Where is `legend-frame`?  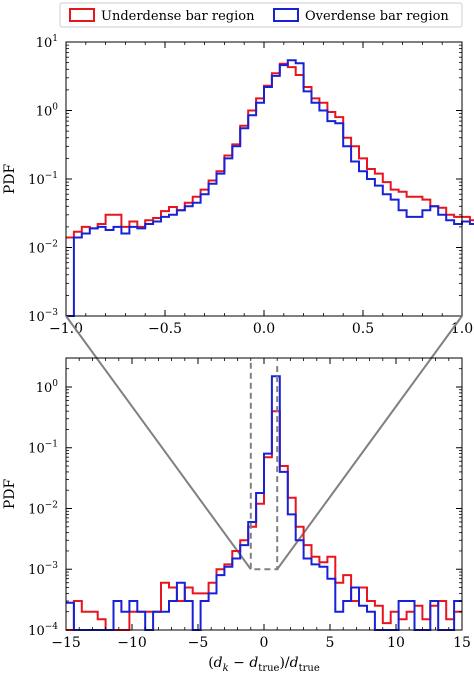
legend-frame is located at coordinates (261, 15).